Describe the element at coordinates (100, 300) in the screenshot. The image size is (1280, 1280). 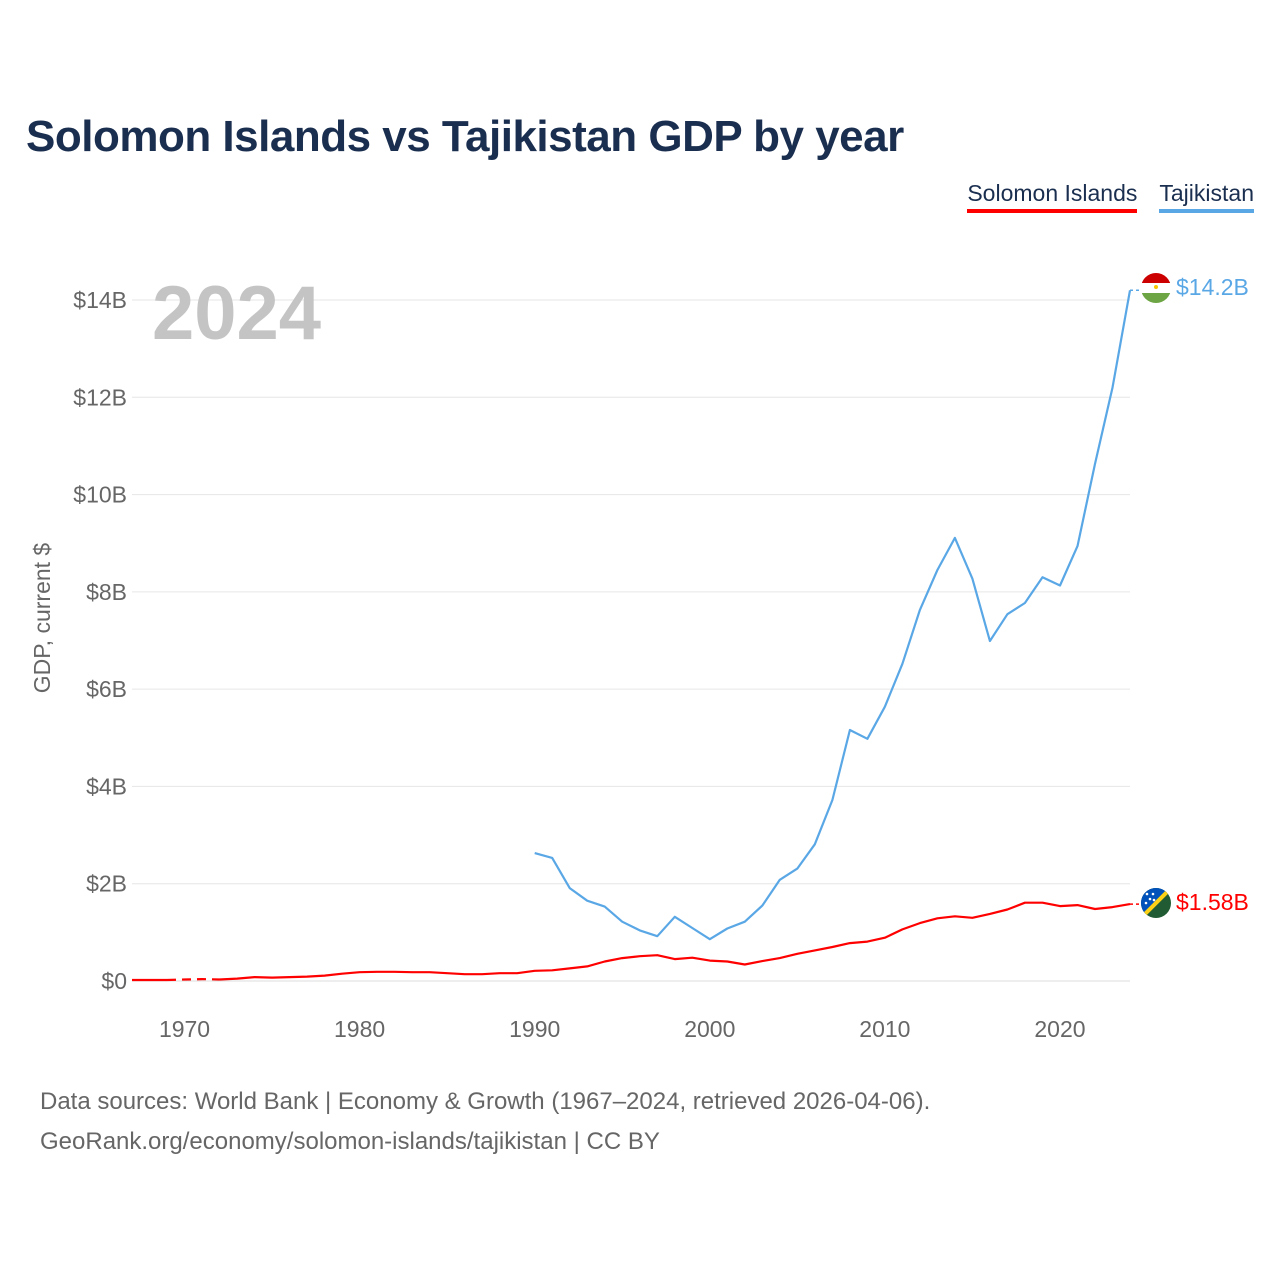
I see `y-tick-label: $14B` at that location.